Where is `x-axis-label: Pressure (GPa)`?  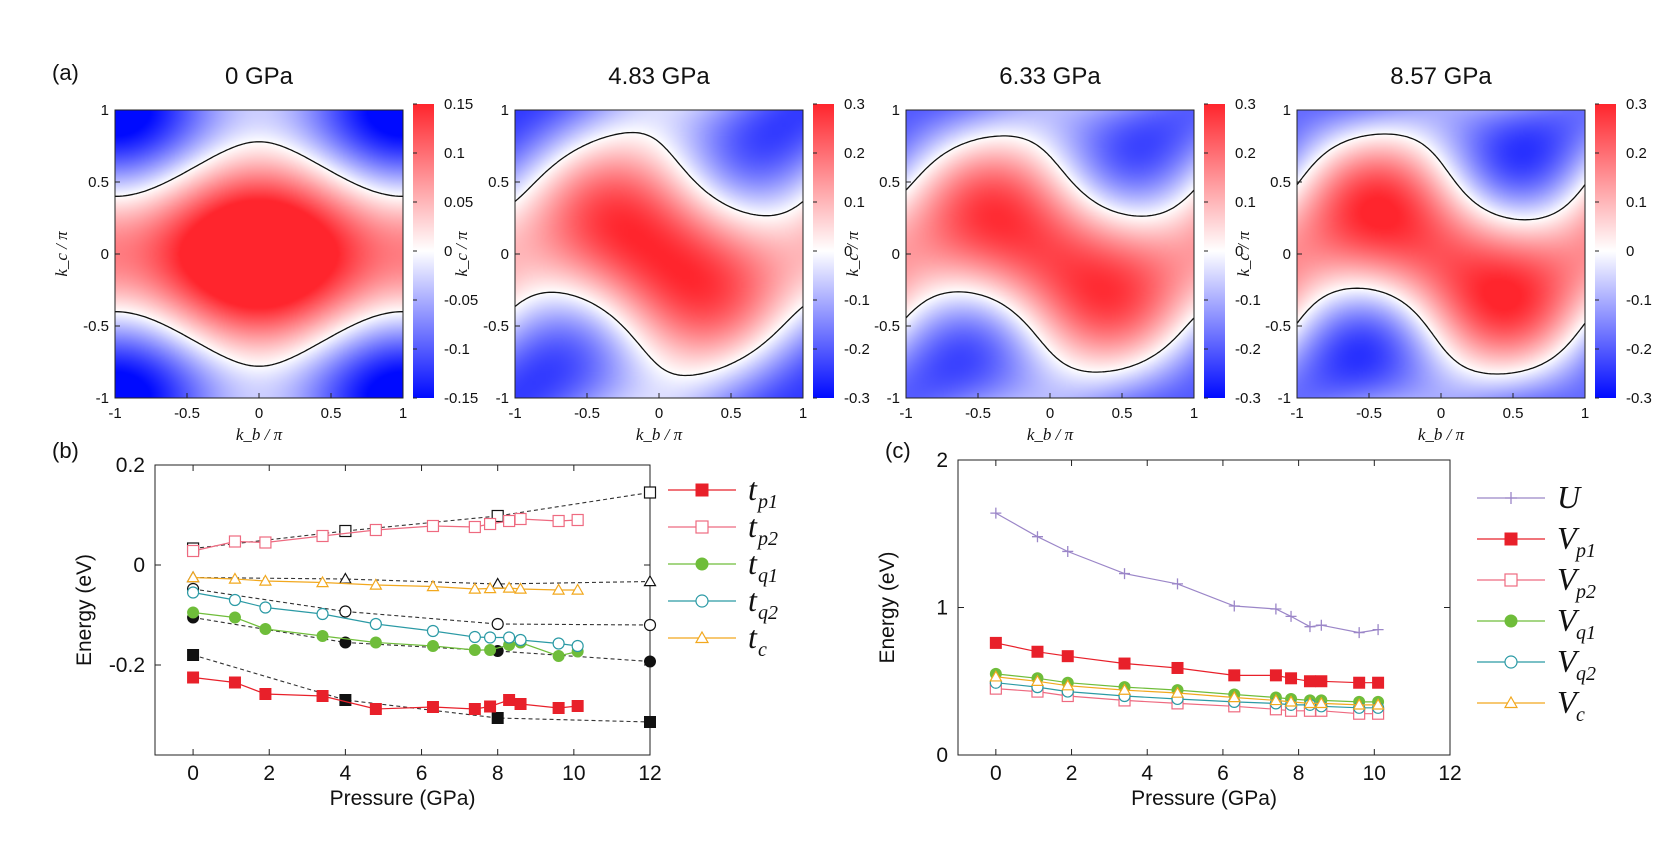
x-axis-label: Pressure (GPa) is located at coordinates (1204, 798).